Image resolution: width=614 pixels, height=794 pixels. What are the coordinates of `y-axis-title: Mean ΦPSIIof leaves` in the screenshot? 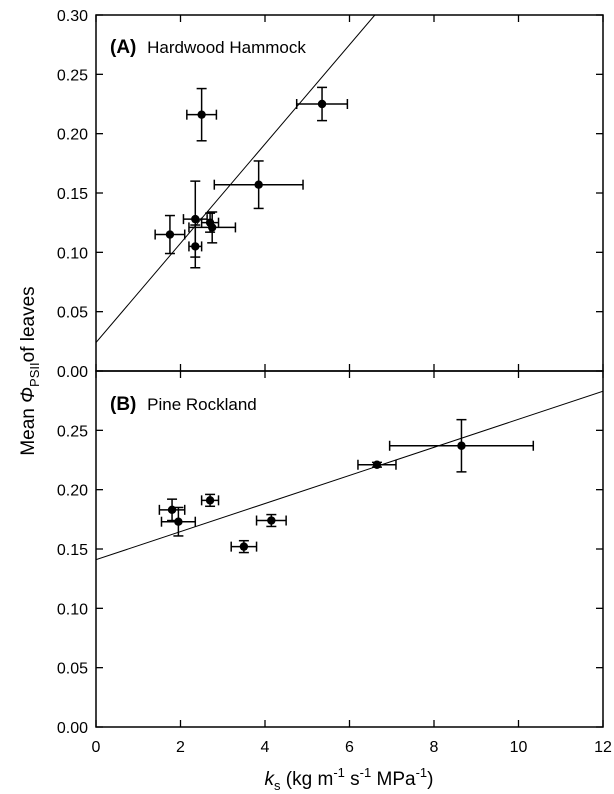 It's located at (30, 370).